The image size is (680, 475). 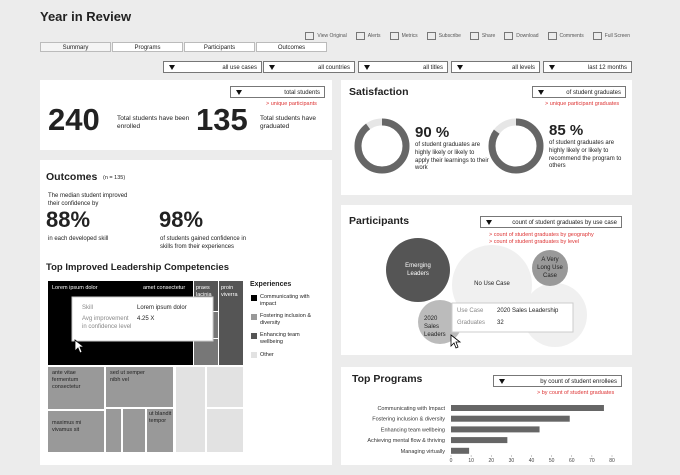 I want to click on stat: 98%, so click(x=181, y=219).